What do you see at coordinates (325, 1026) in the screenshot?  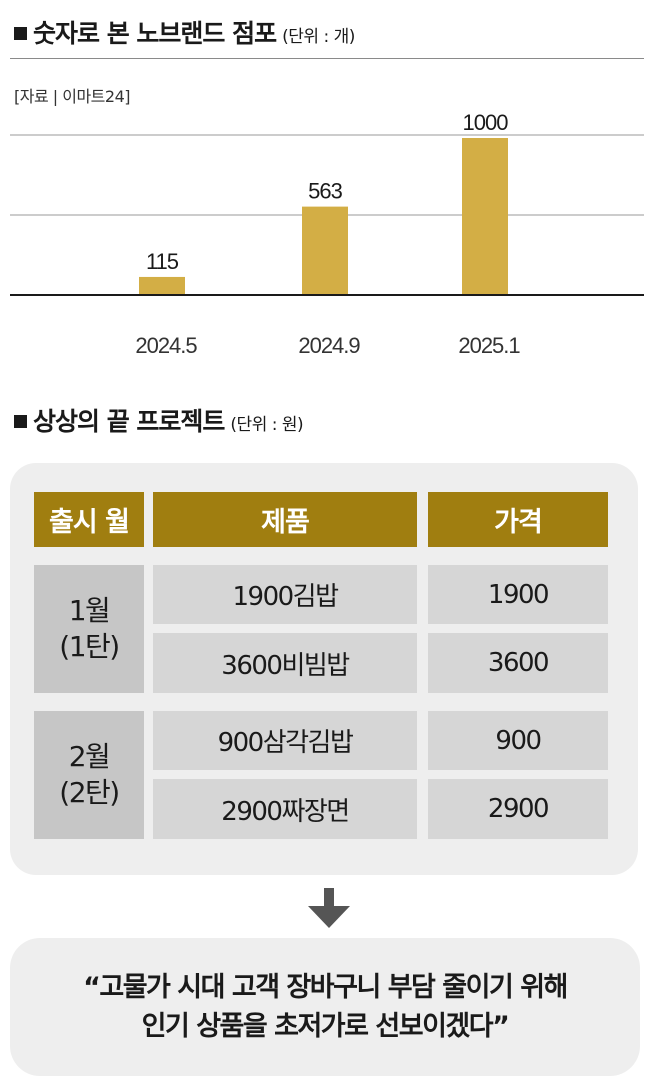 I see `quote-line-2: 인기 상품을 초저가로 선보이겠다”` at bounding box center [325, 1026].